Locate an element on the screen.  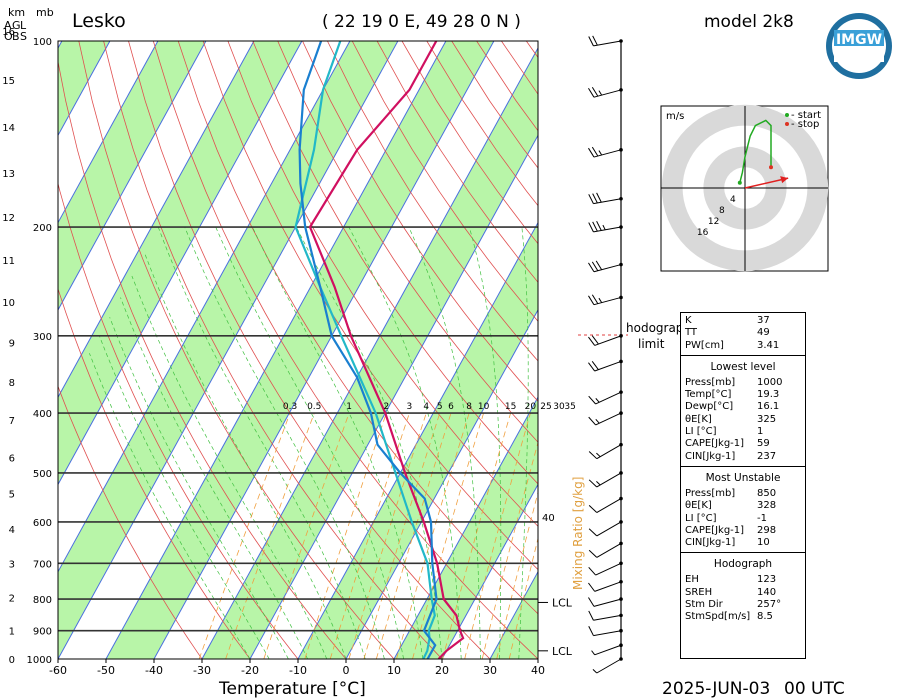
height-tick-label: 14 is located at coordinates (8, 128).